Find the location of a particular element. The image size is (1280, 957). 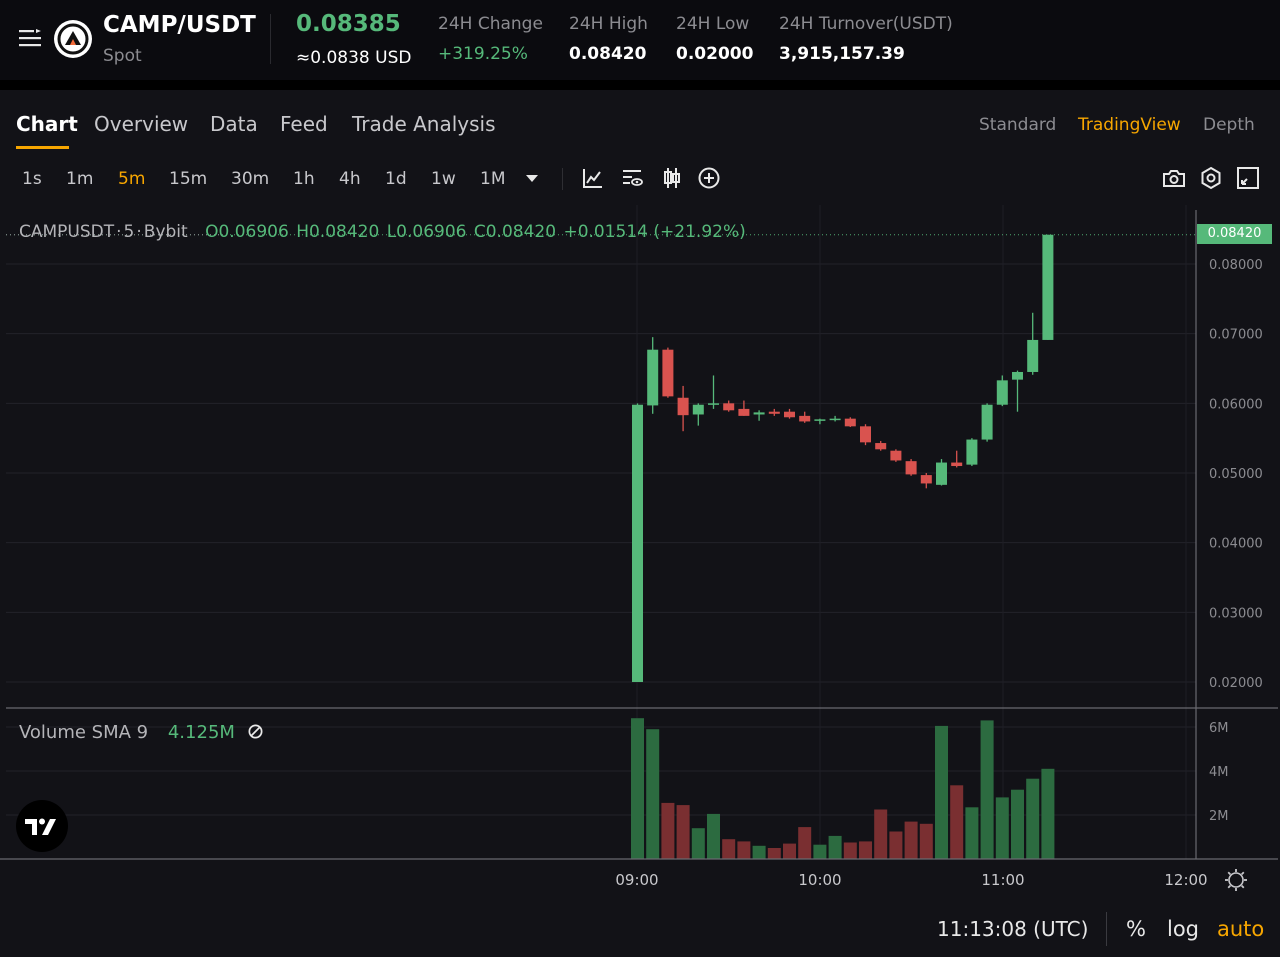

volume-legend: Volume SMA 9 4.125M is located at coordinates (141, 732).